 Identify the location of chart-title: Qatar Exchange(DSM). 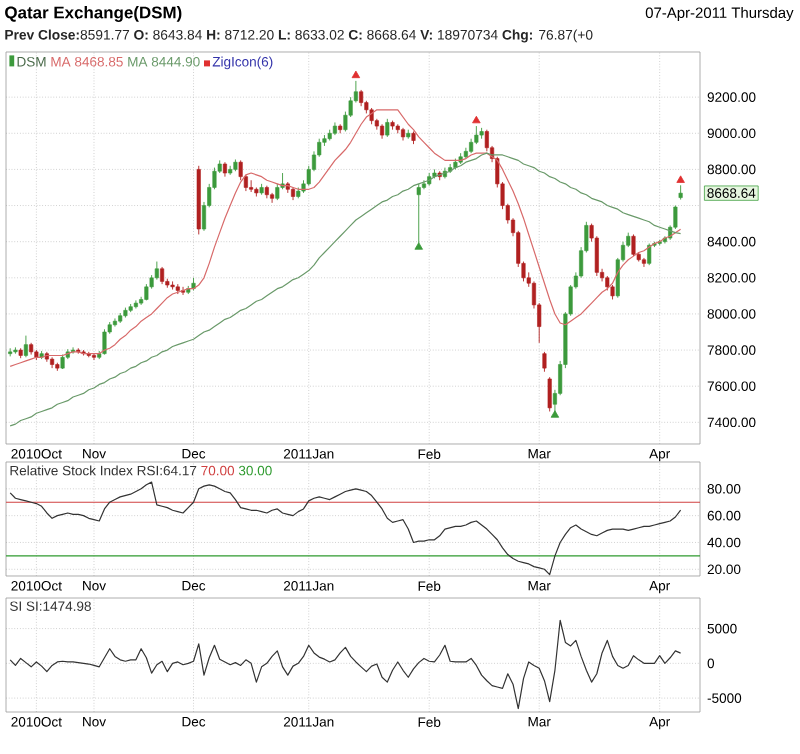
(93, 14).